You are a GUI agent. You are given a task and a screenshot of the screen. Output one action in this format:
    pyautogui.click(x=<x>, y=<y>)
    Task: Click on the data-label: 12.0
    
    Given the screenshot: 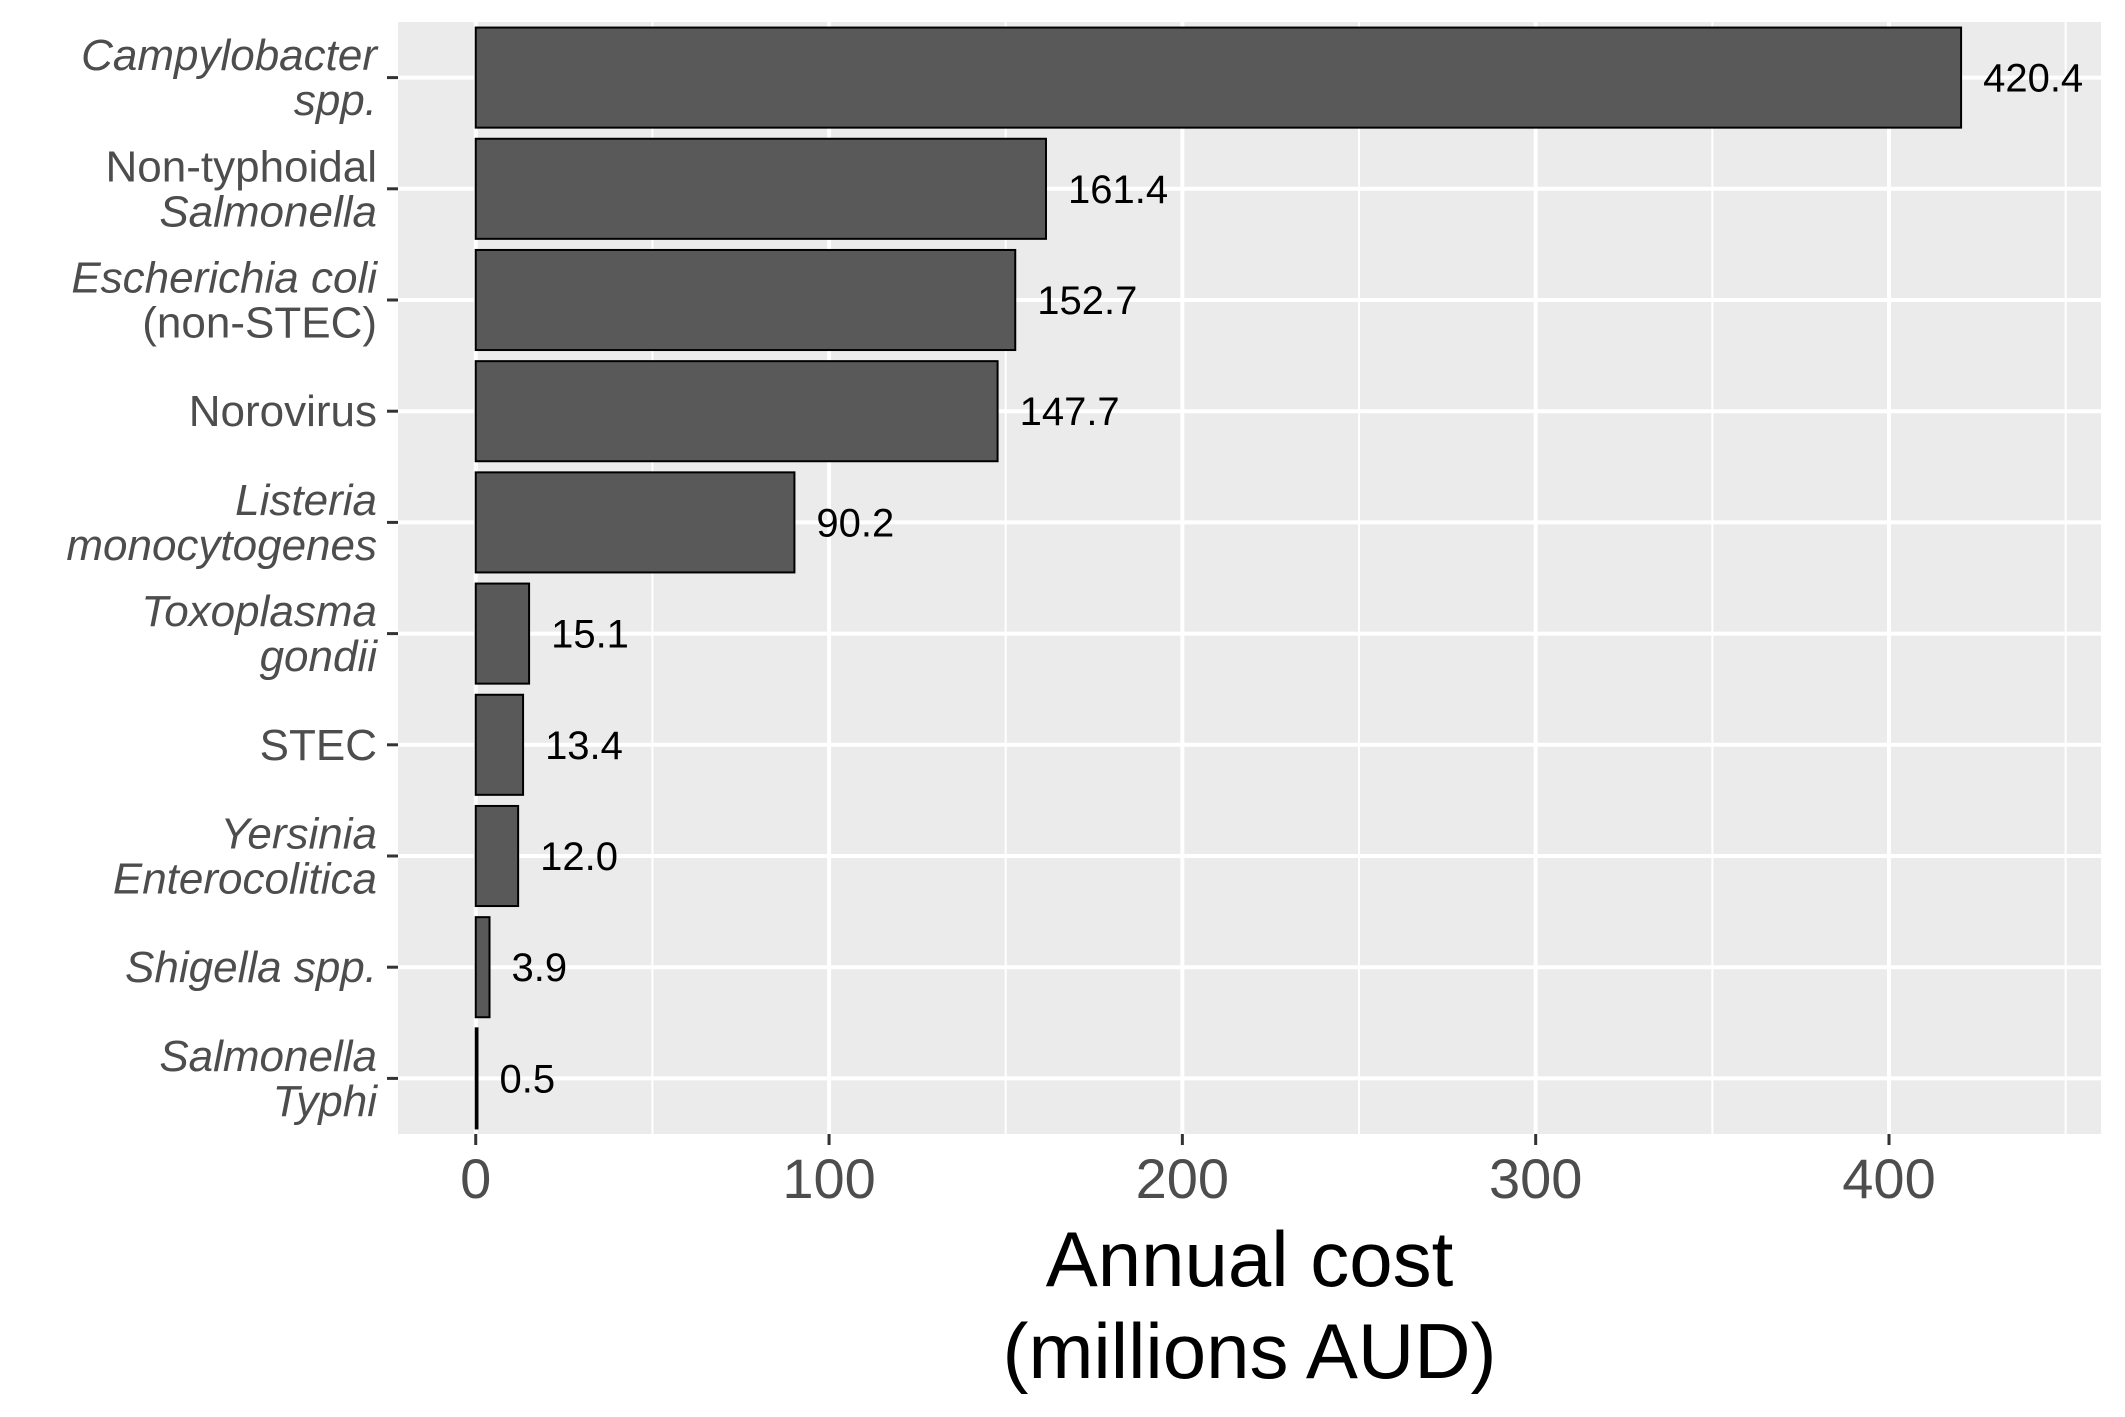 What is the action you would take?
    pyautogui.click(x=579, y=857)
    